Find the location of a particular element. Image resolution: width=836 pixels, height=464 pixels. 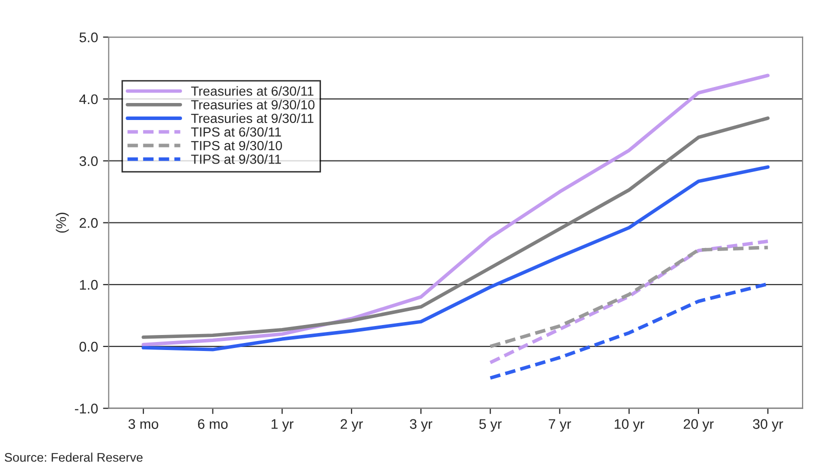

source-note: Source: Federal Reserve is located at coordinates (73, 457).